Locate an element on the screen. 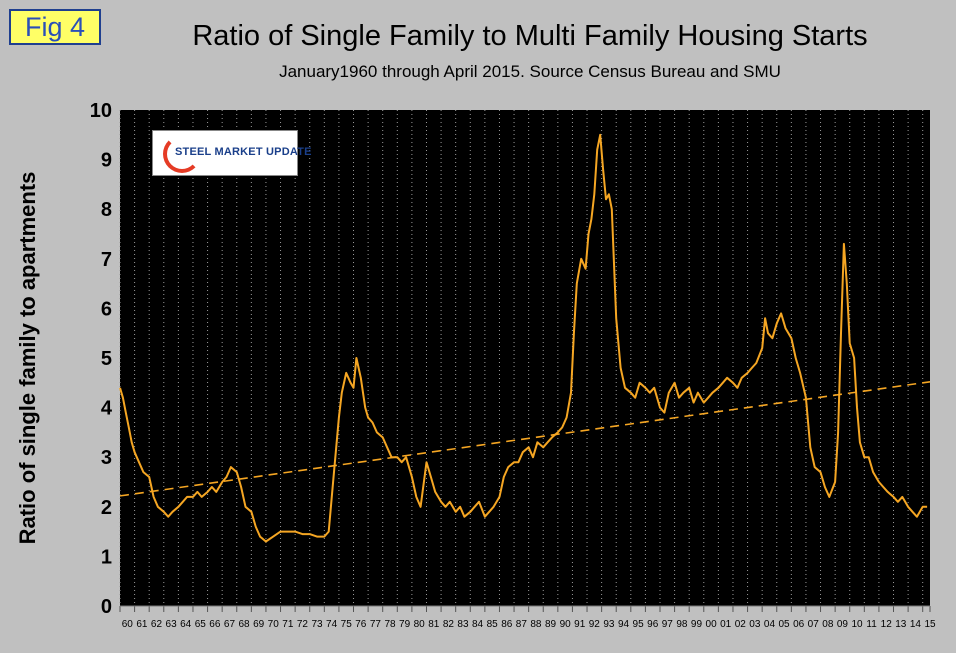 The width and height of the screenshot is (956, 653). steel-market-update-logo: STEEL MARKET UPDATE is located at coordinates (231, 153).